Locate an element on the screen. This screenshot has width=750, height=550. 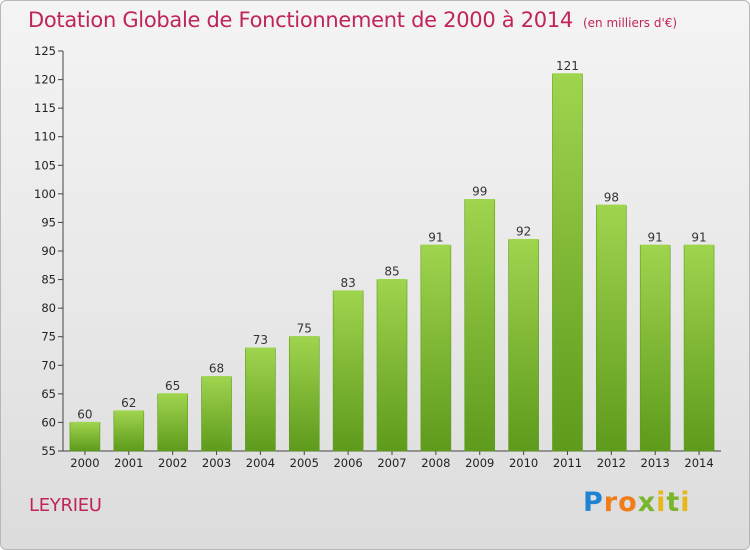
bar-2005 is located at coordinates (304, 394).